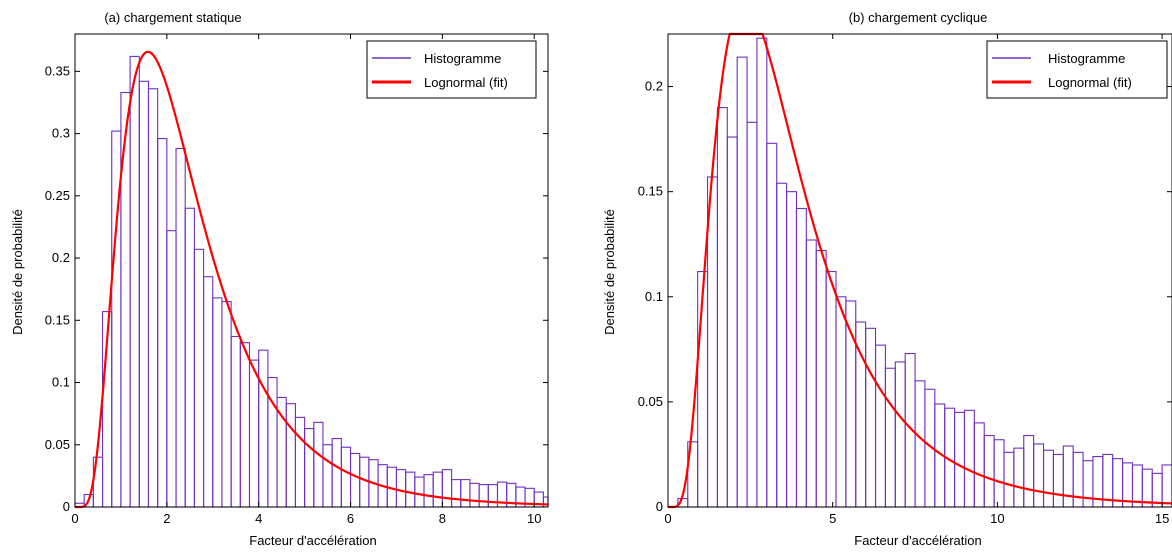  Describe the element at coordinates (172, 17) in the screenshot. I see `chart-title: (a) chargement statique` at that location.